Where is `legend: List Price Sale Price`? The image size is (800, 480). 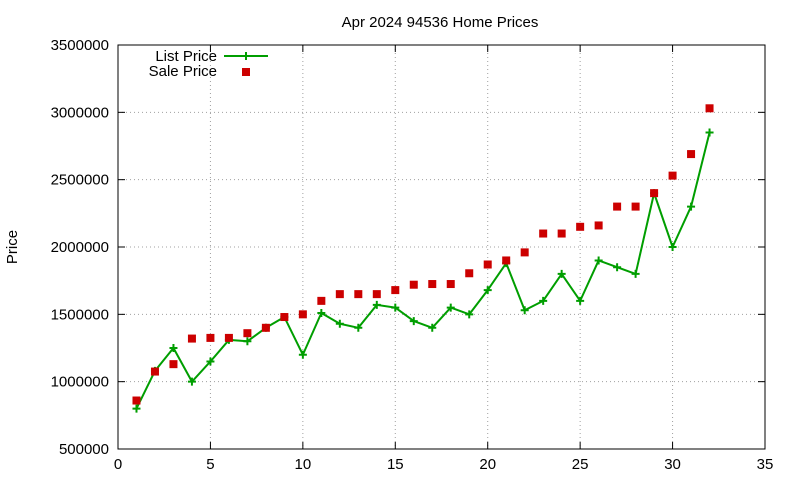 legend: List Price Sale Price is located at coordinates (208, 64).